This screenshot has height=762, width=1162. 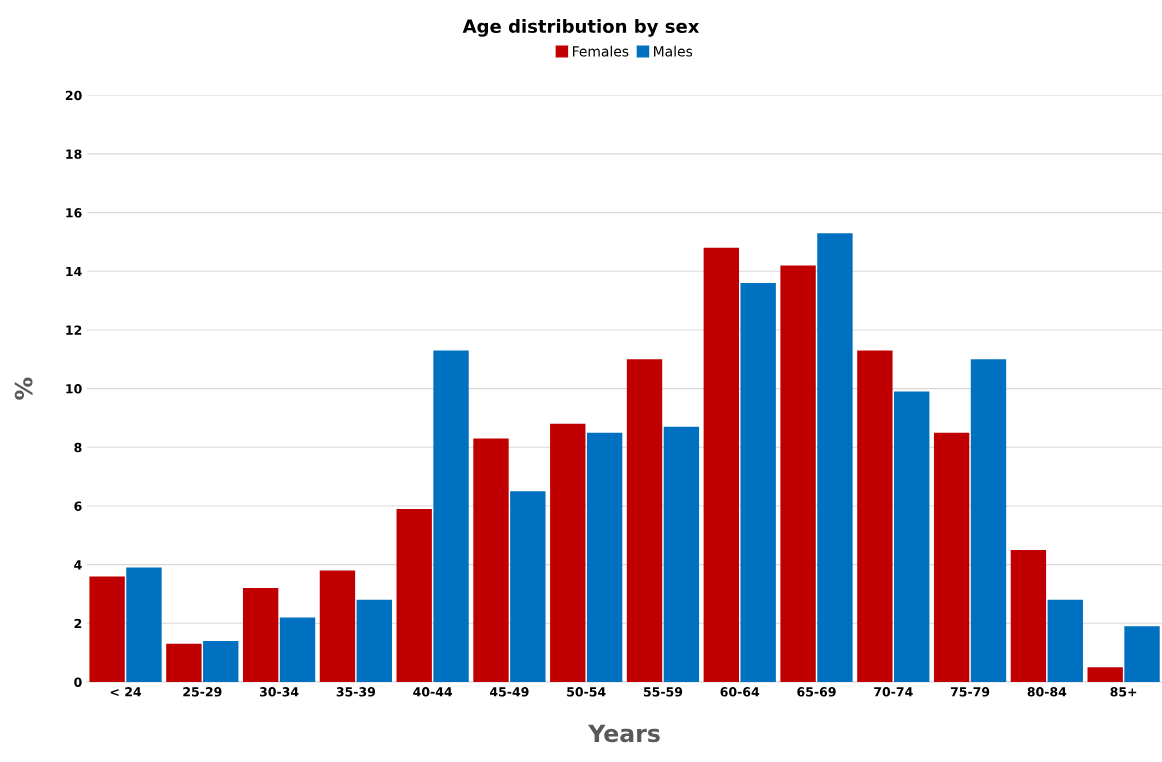 I want to click on x-tick-label: 55-59, so click(x=663, y=692).